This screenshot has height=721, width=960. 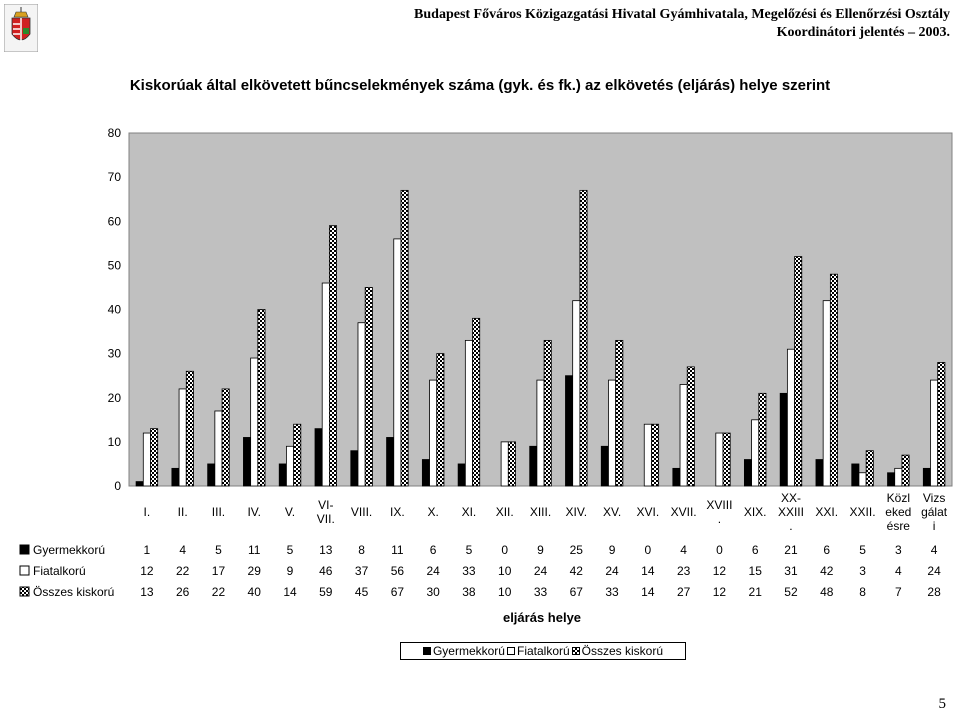 I want to click on table-cell: 8, so click(x=862, y=592).